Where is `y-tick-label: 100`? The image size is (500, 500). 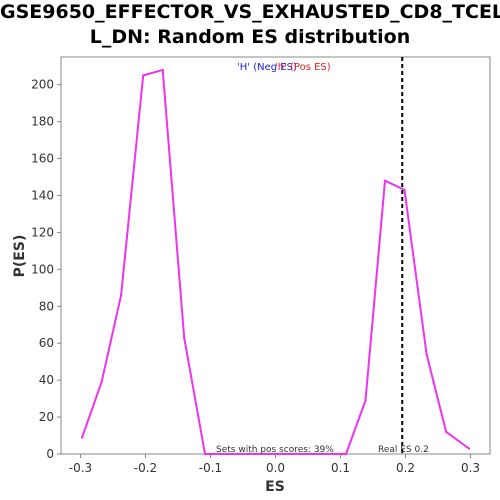
y-tick-label: 100 is located at coordinates (42, 269).